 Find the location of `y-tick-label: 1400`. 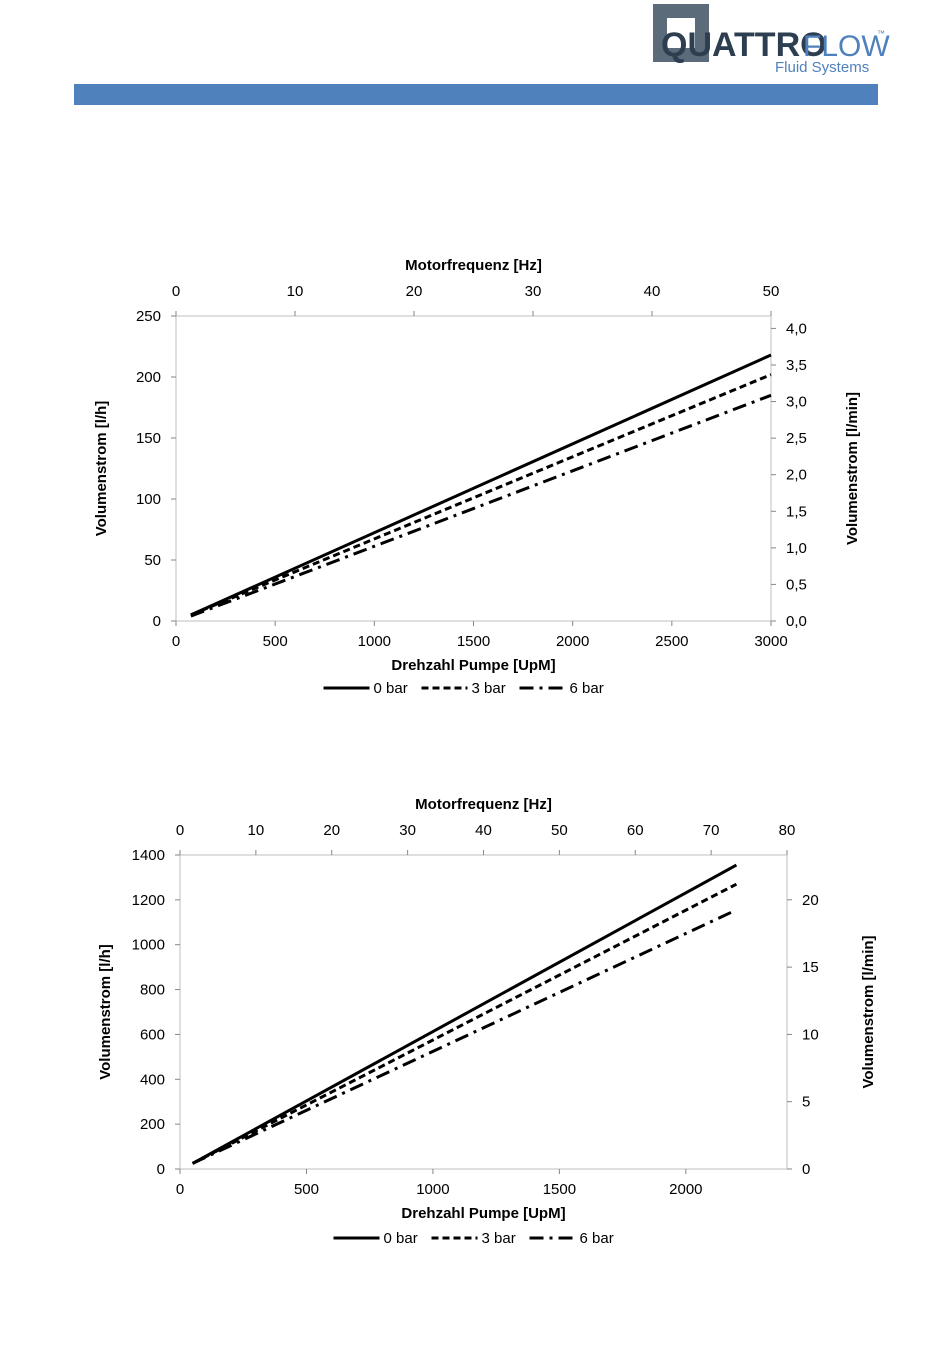

y-tick-label: 1400 is located at coordinates (148, 855).